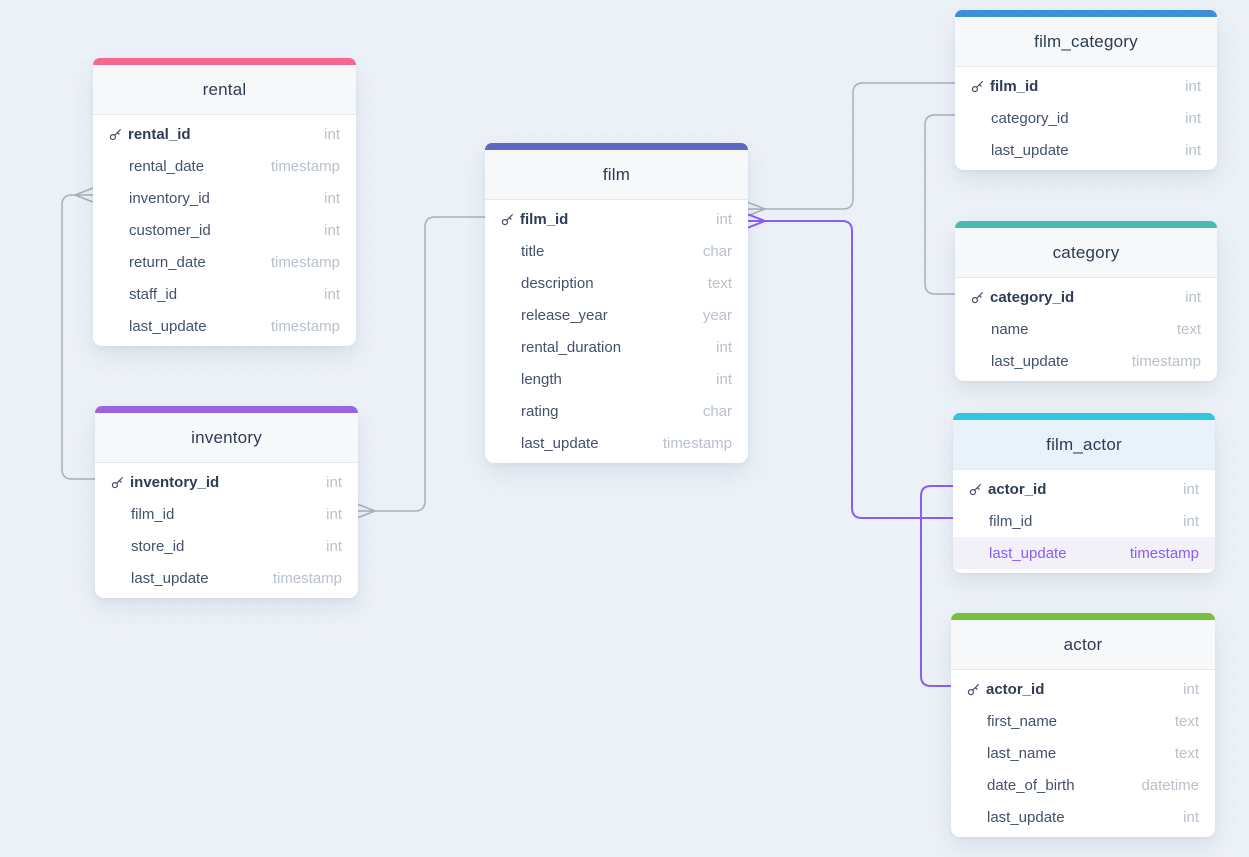 This screenshot has height=857, width=1249. What do you see at coordinates (616, 219) in the screenshot?
I see `field-row-film-film_id: film_id int` at bounding box center [616, 219].